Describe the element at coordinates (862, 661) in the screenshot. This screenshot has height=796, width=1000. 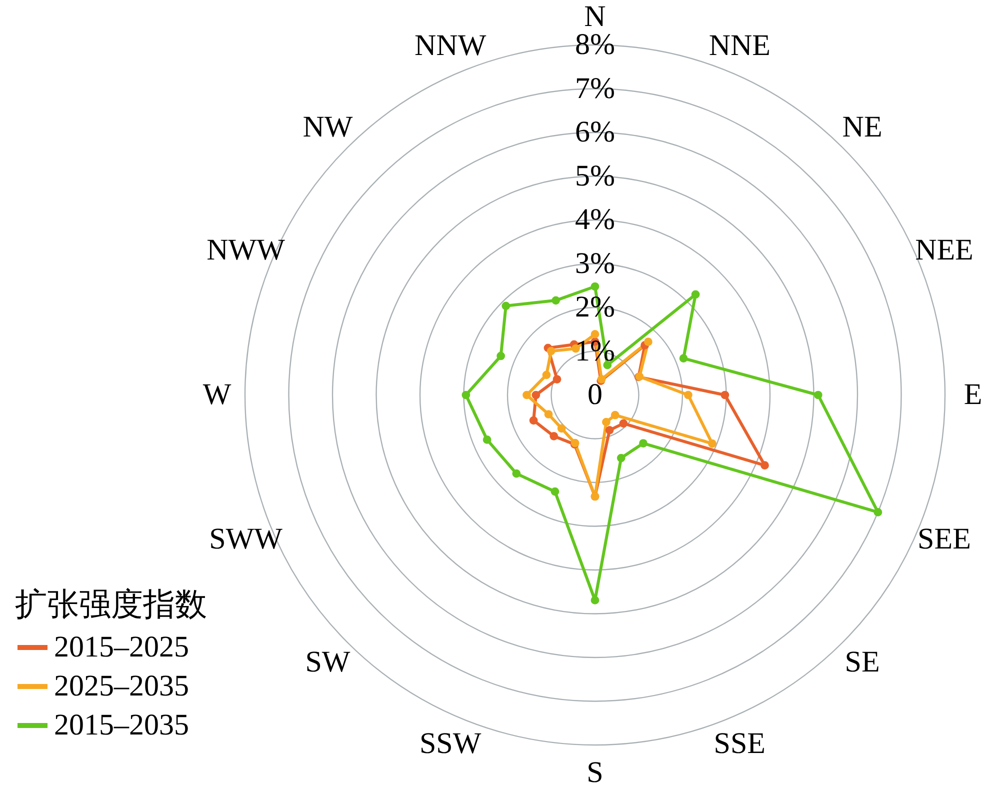
I see `spoke-label: SE` at that location.